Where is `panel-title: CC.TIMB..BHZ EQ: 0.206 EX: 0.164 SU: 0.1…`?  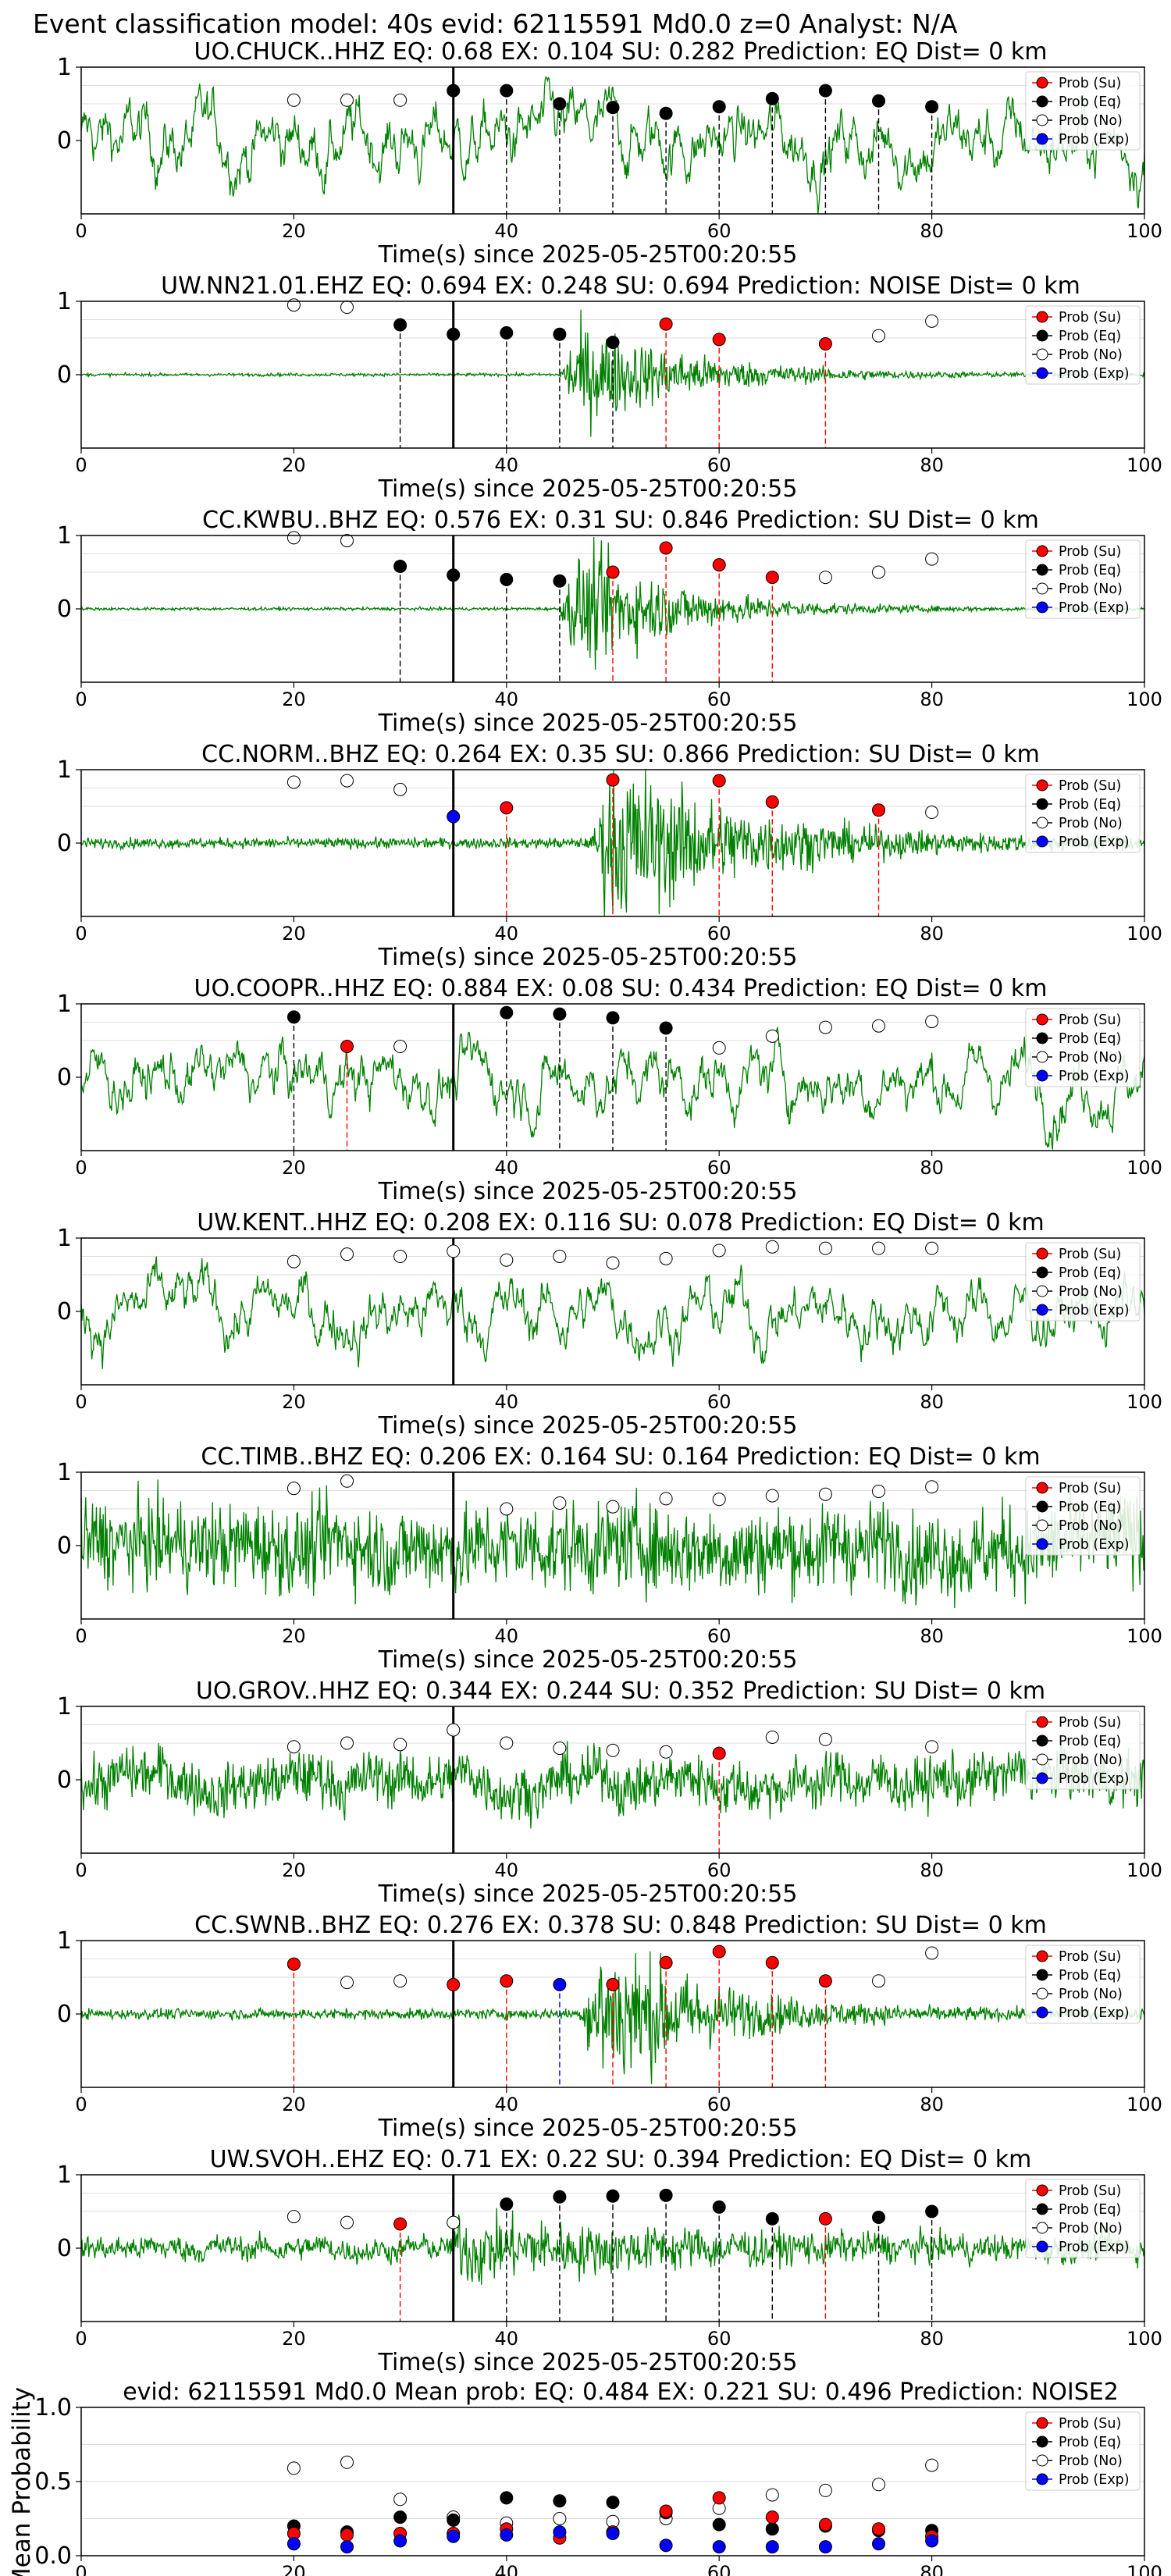 panel-title: CC.TIMB..BHZ EQ: 0.206 EX: 0.164 SU: 0.1… is located at coordinates (620, 1457).